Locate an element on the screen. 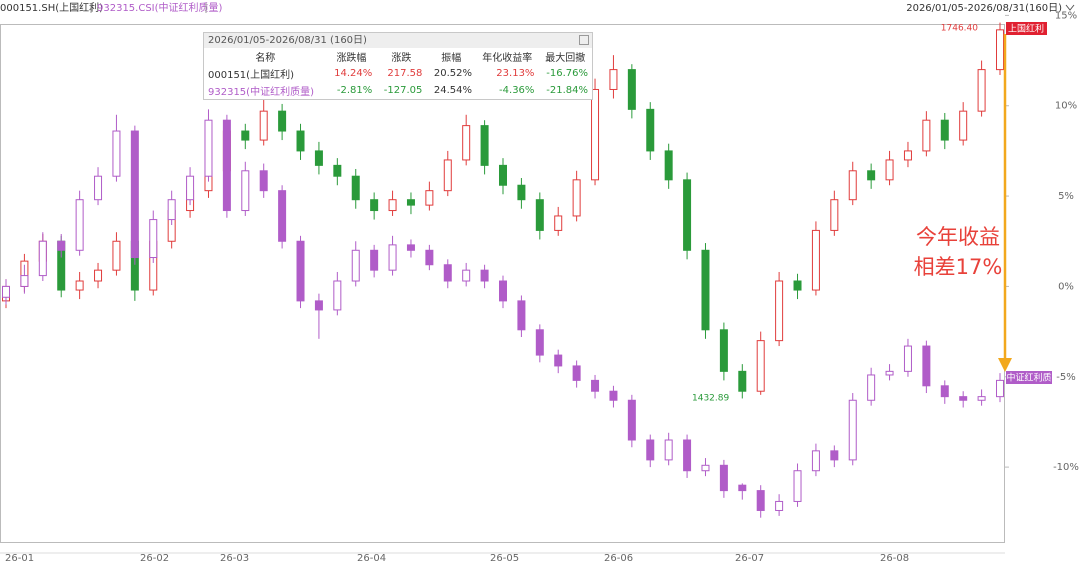  table-cell: -21.84% is located at coordinates (567, 90).